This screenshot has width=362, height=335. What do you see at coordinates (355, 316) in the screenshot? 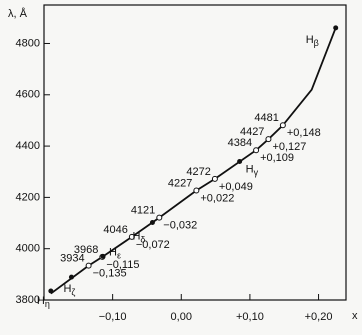
I see `x-axis-label: x` at bounding box center [355, 316].